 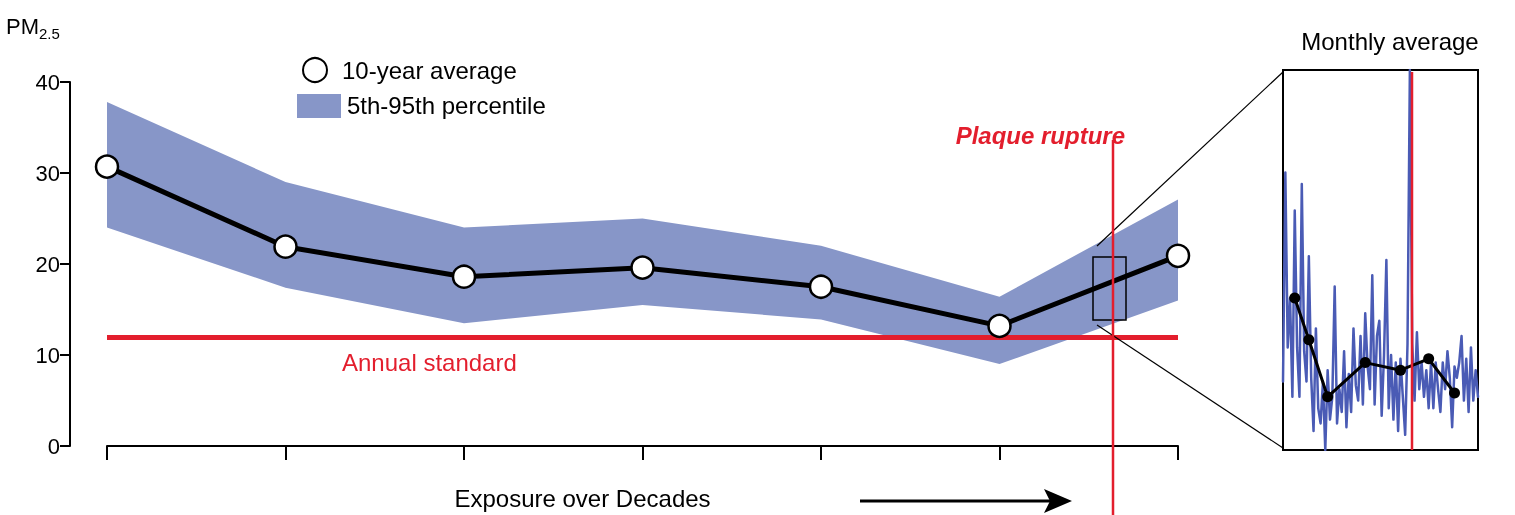 What do you see at coordinates (446, 105) in the screenshot?
I see `annotation: 5th-95th percentile` at bounding box center [446, 105].